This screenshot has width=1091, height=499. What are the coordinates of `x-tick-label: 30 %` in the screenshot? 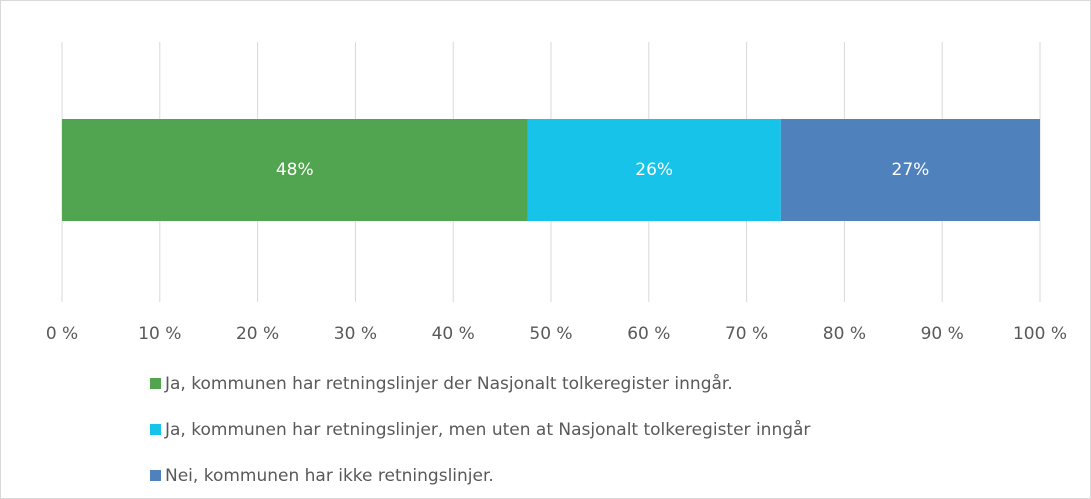 It's located at (355, 334).